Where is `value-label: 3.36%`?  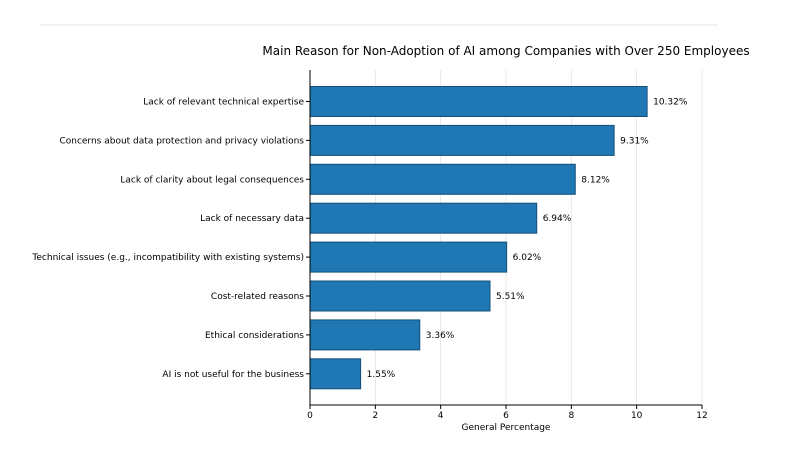
value-label: 3.36% is located at coordinates (440, 336).